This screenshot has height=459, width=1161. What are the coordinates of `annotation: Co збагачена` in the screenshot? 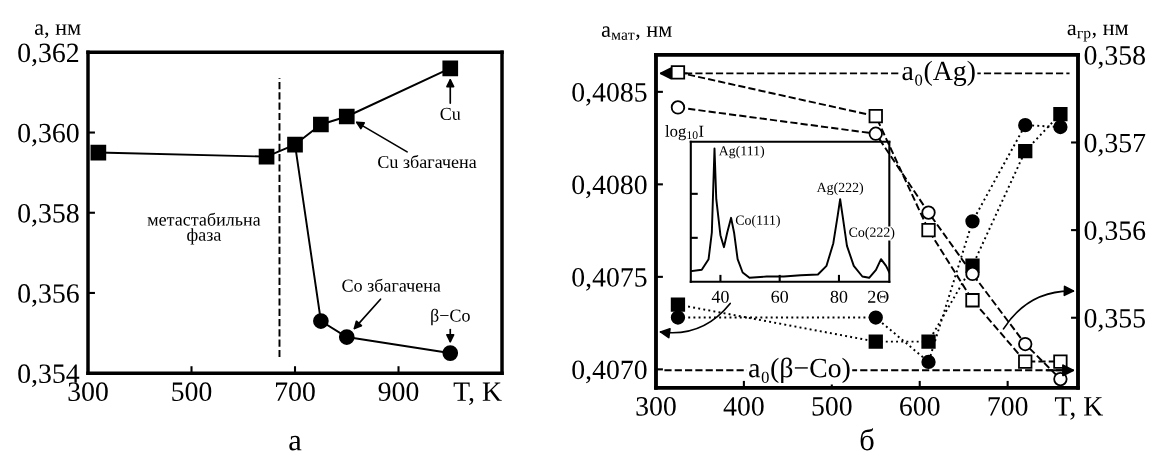 It's located at (391, 285).